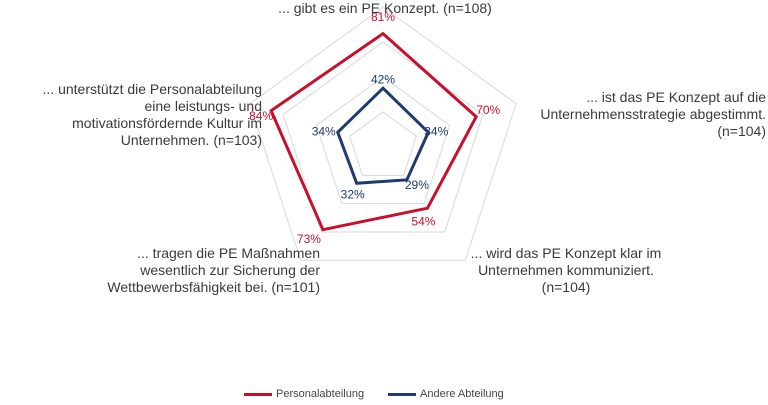  Describe the element at coordinates (261, 116) in the screenshot. I see `data-label: 84%` at that location.